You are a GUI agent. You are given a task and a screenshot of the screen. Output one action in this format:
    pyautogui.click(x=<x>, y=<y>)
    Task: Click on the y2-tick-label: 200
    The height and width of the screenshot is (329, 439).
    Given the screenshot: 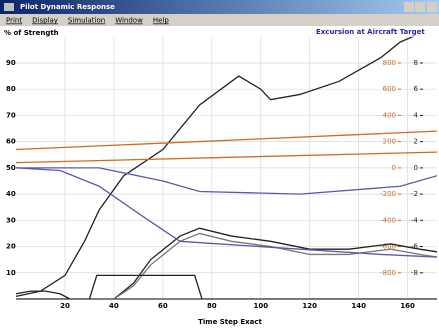 What is the action you would take?
    pyautogui.click(x=389, y=142)
    